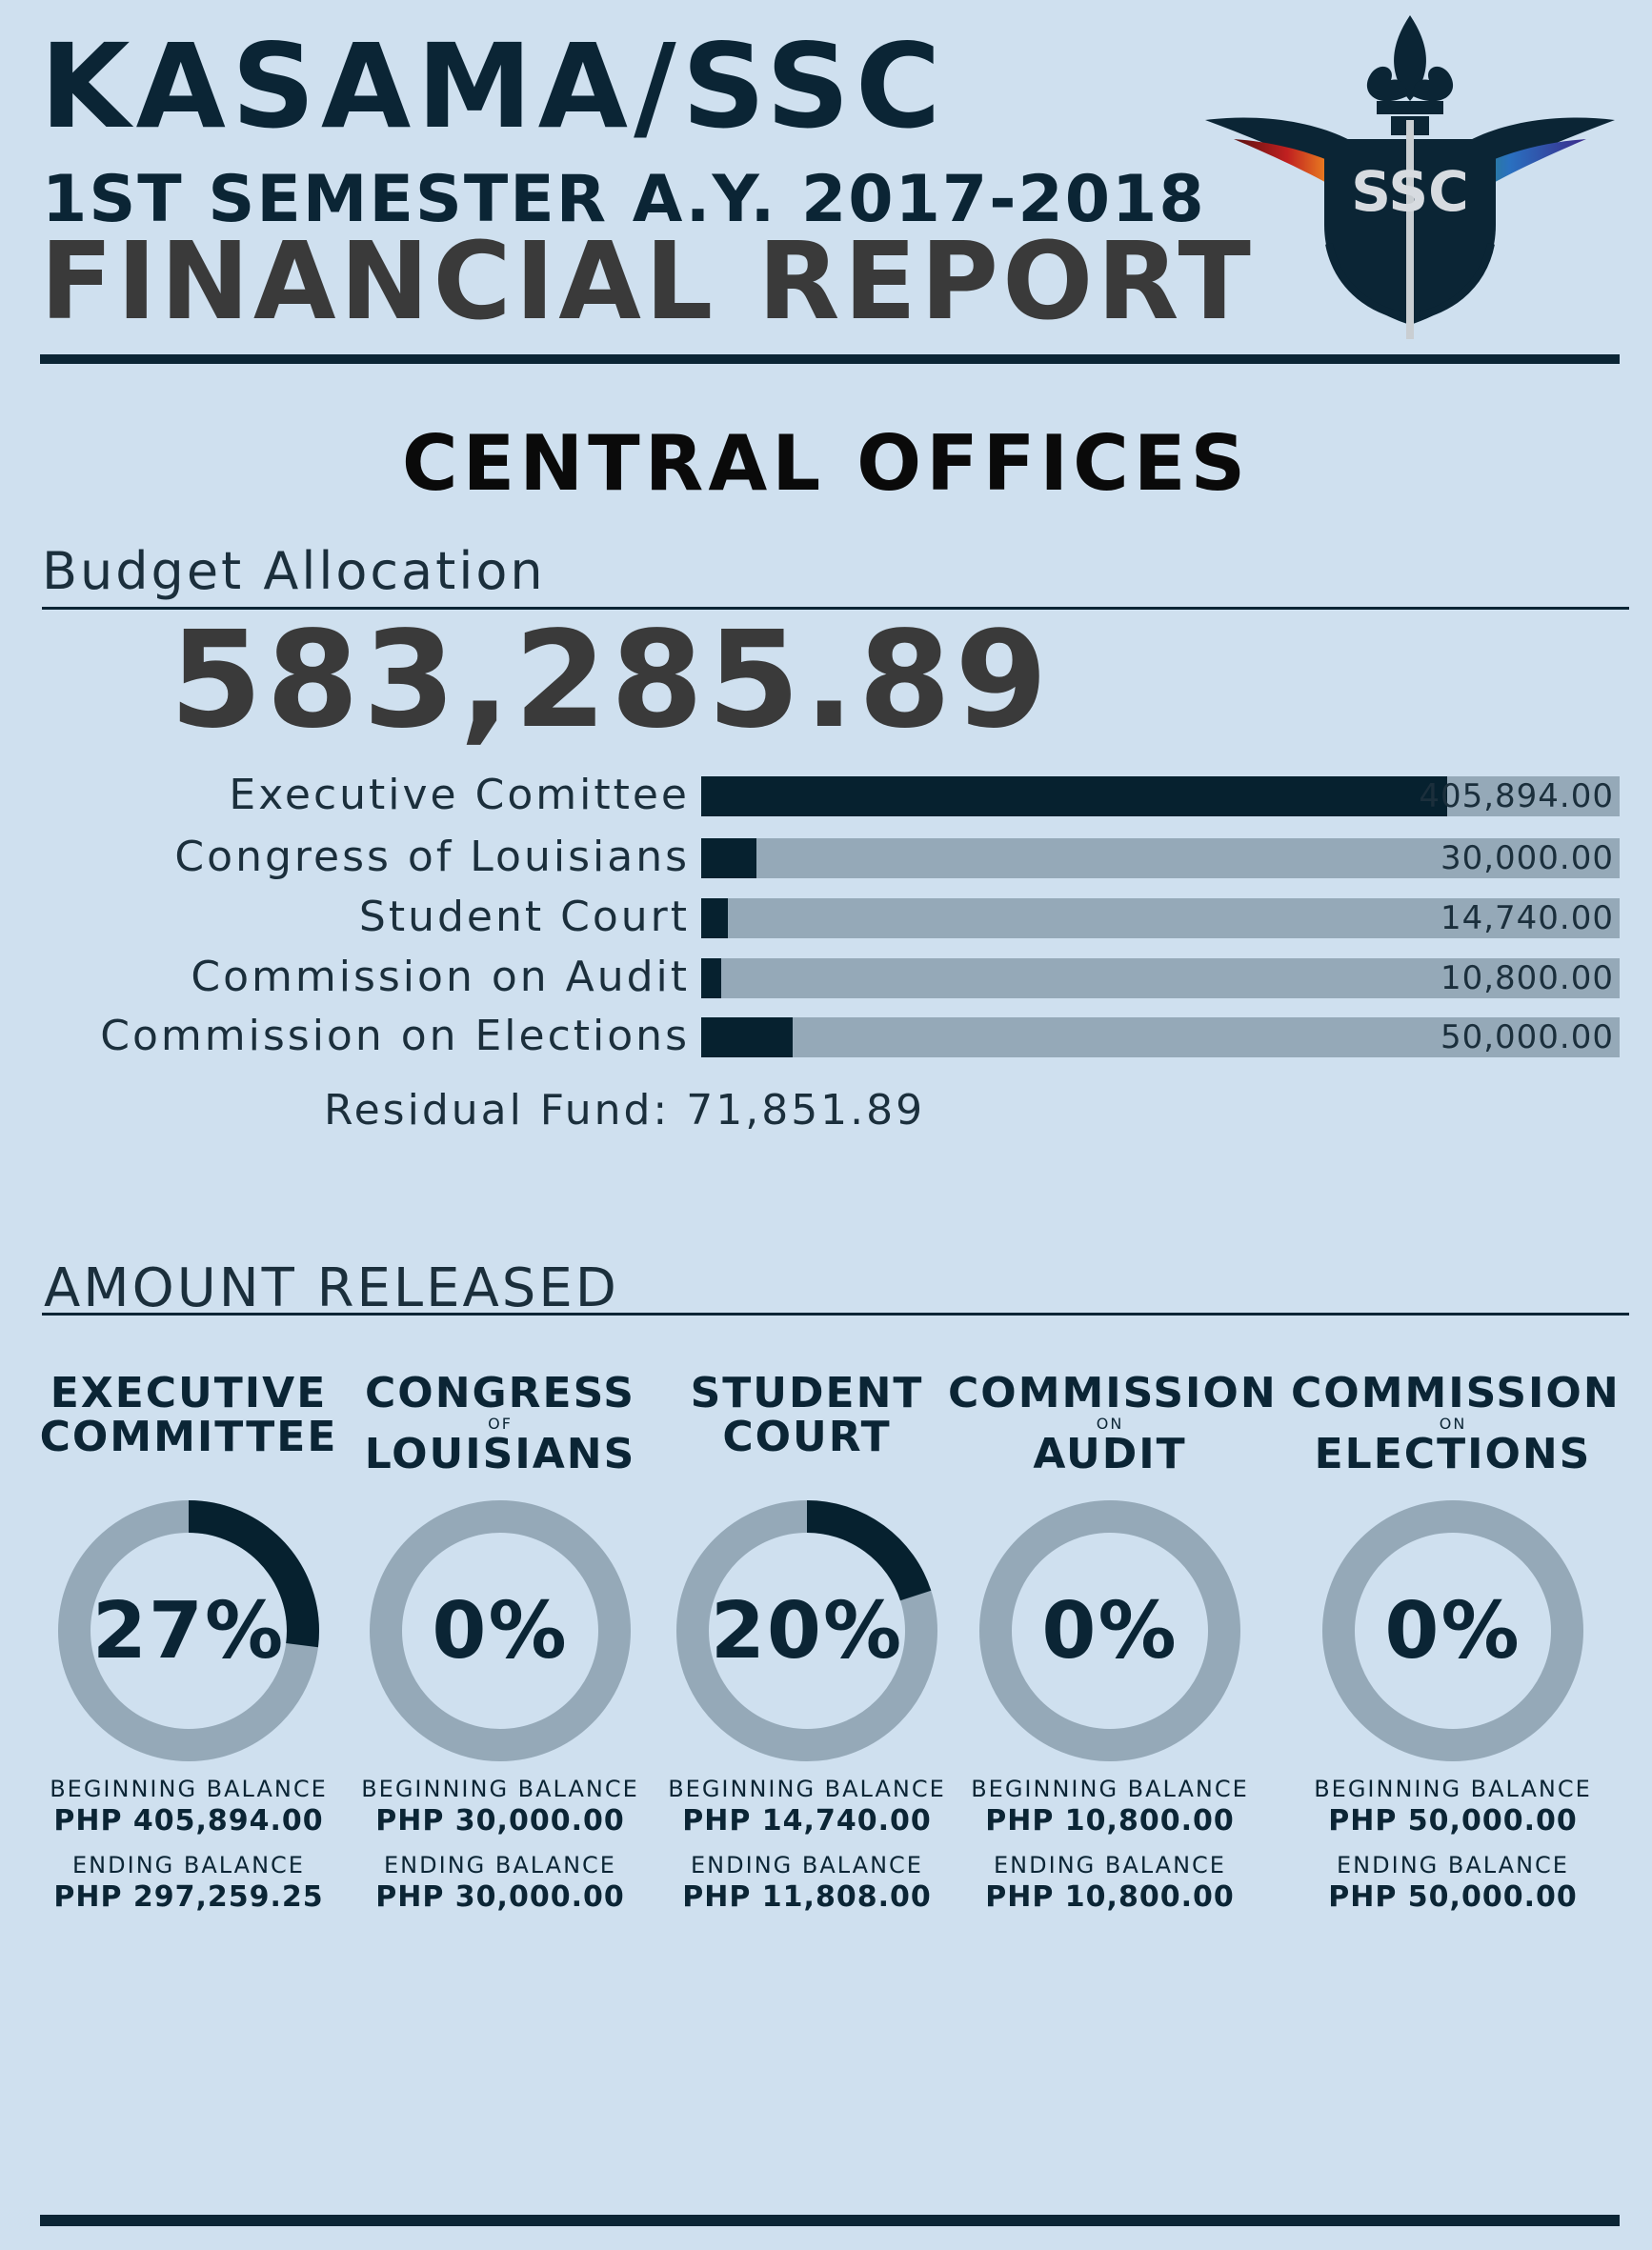 Image resolution: width=1652 pixels, height=2250 pixels. I want to click on report-title: KASAMA/SSC, so click(493, 86).